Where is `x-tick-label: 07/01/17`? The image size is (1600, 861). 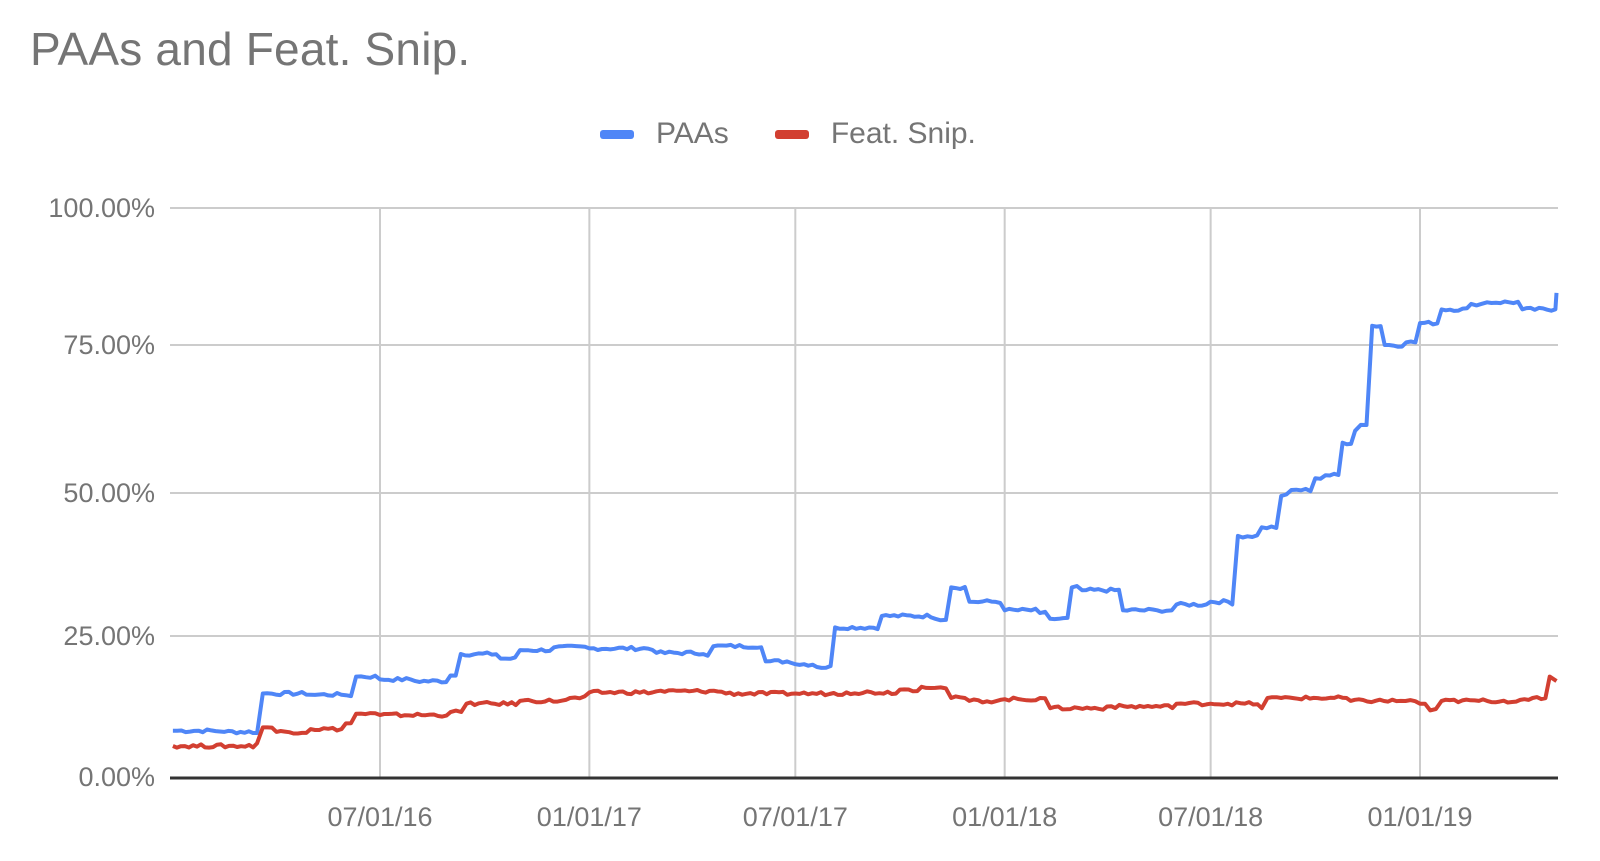 x-tick-label: 07/01/17 is located at coordinates (795, 817).